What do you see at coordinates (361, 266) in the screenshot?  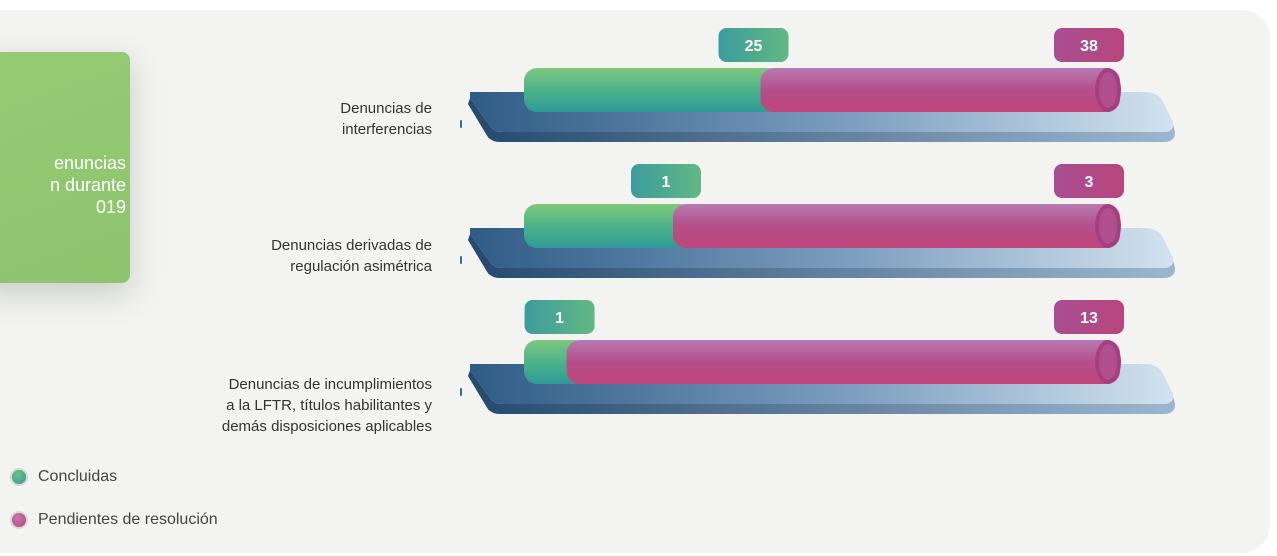 I see `category-label-line: regulación asimétrica` at bounding box center [361, 266].